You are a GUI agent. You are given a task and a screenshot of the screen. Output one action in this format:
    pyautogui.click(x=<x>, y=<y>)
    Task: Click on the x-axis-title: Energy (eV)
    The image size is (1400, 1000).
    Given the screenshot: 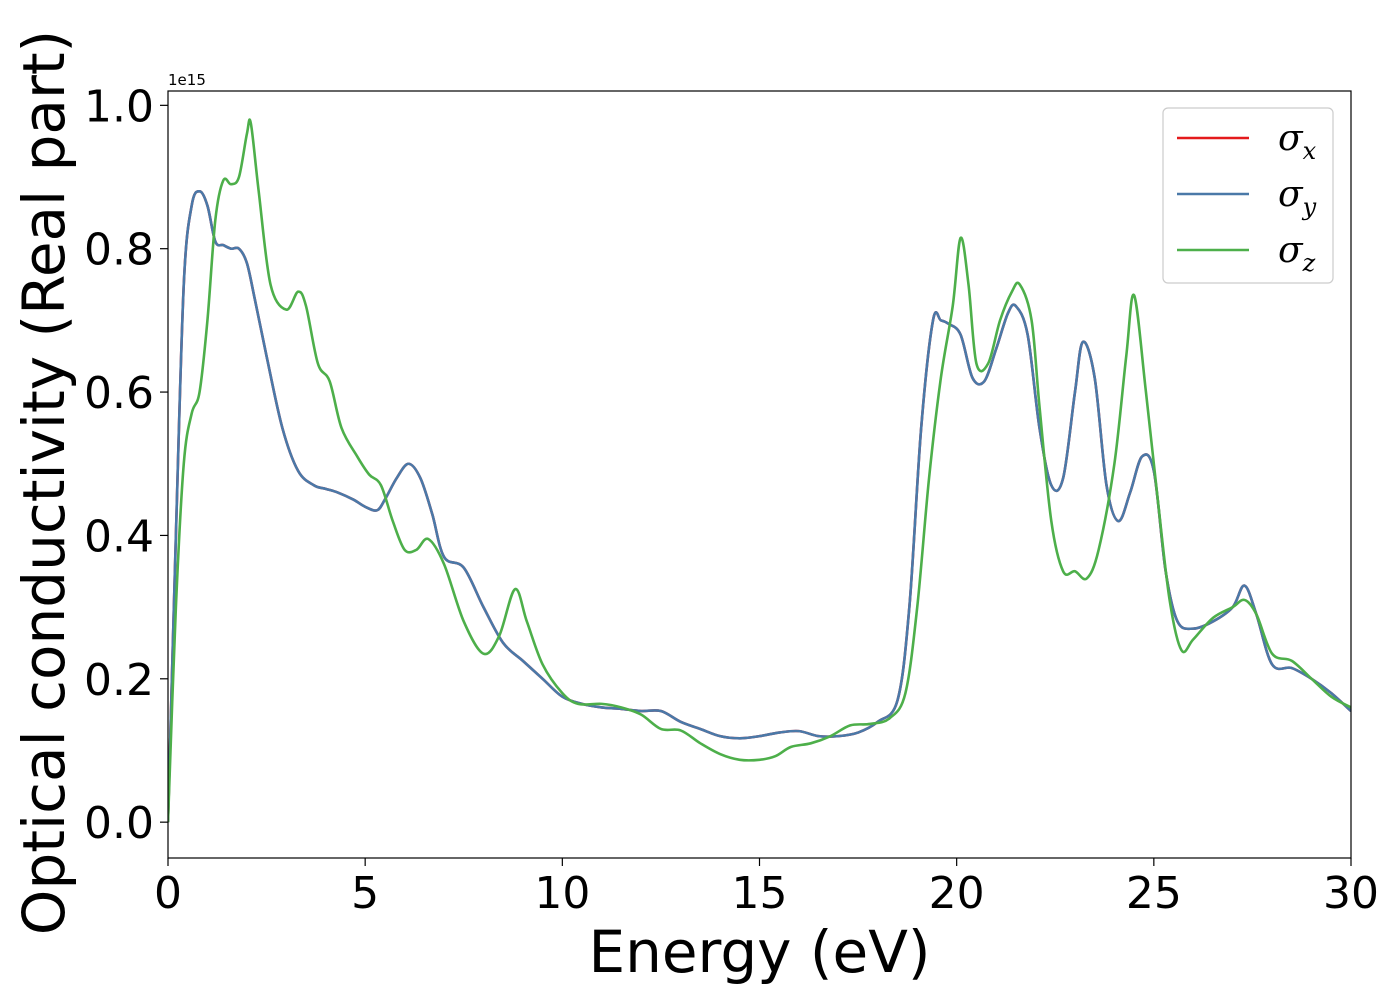 What is the action you would take?
    pyautogui.click(x=759, y=952)
    